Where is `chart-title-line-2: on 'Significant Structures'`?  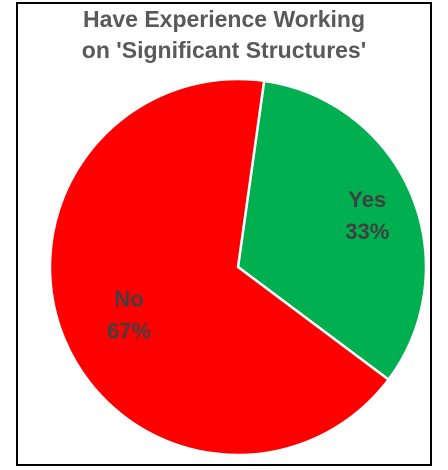 chart-title-line-2: on 'Significant Structures' is located at coordinates (224, 50).